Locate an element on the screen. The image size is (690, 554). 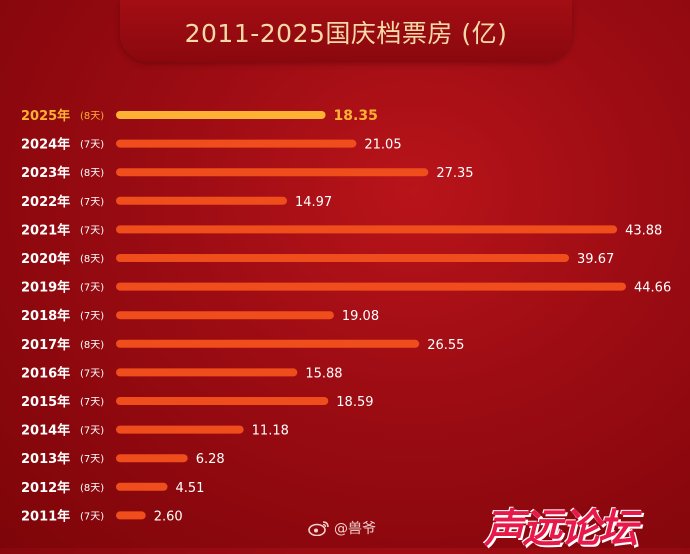
weibo-icon is located at coordinates (318, 528).